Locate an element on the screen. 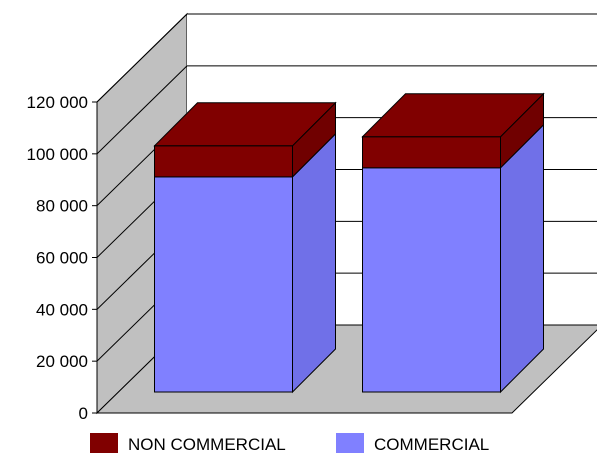 Image resolution: width=597 pixels, height=454 pixels. legend-label: NON COMMERCIAL is located at coordinates (207, 444).